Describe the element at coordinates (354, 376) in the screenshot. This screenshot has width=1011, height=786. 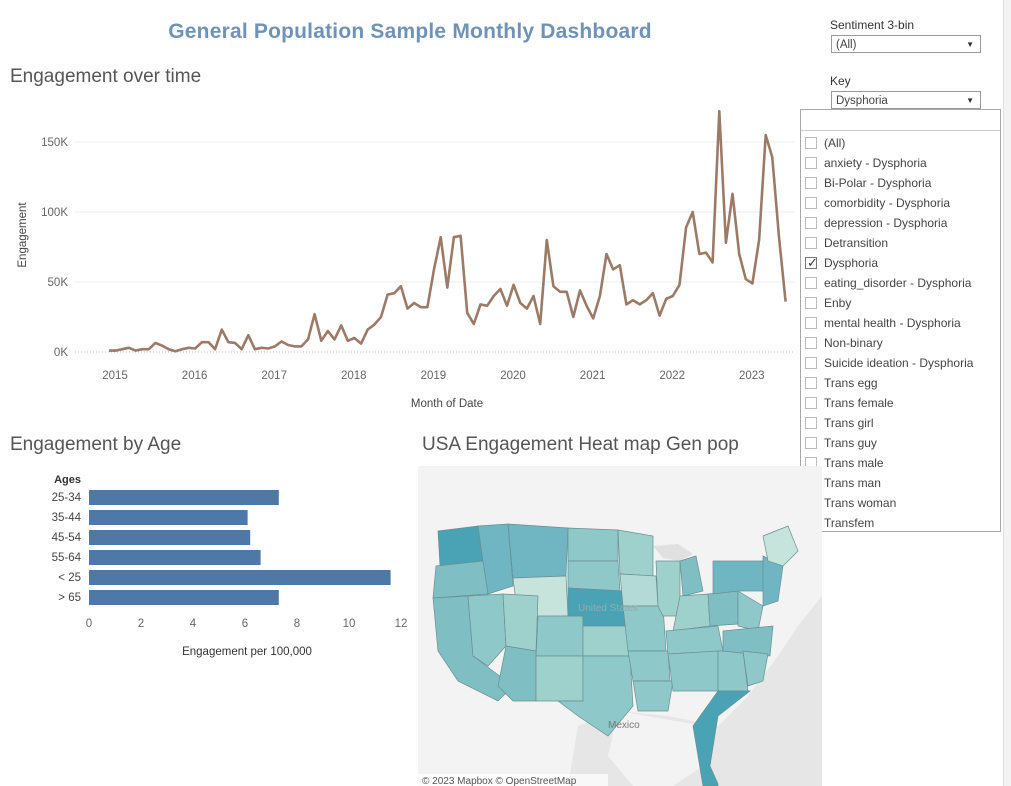
I see `x-tick-label: 2018` at that location.